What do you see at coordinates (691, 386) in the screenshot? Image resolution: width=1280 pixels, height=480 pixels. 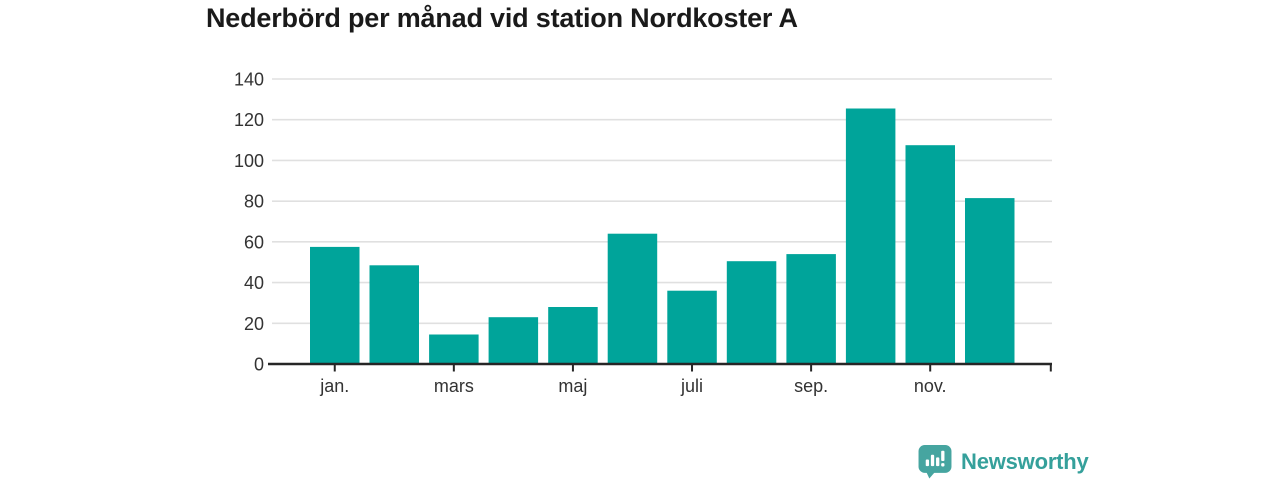 I see `x-tick-label-juli: juli` at bounding box center [691, 386].